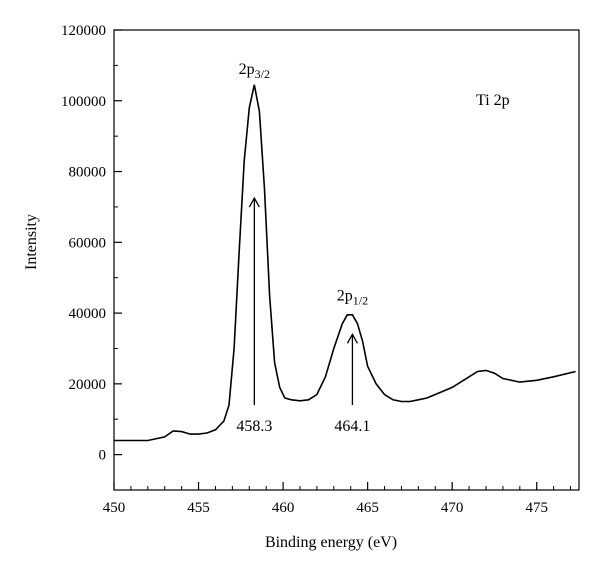  I want to click on y-tick-label: 120000, so click(83, 31).